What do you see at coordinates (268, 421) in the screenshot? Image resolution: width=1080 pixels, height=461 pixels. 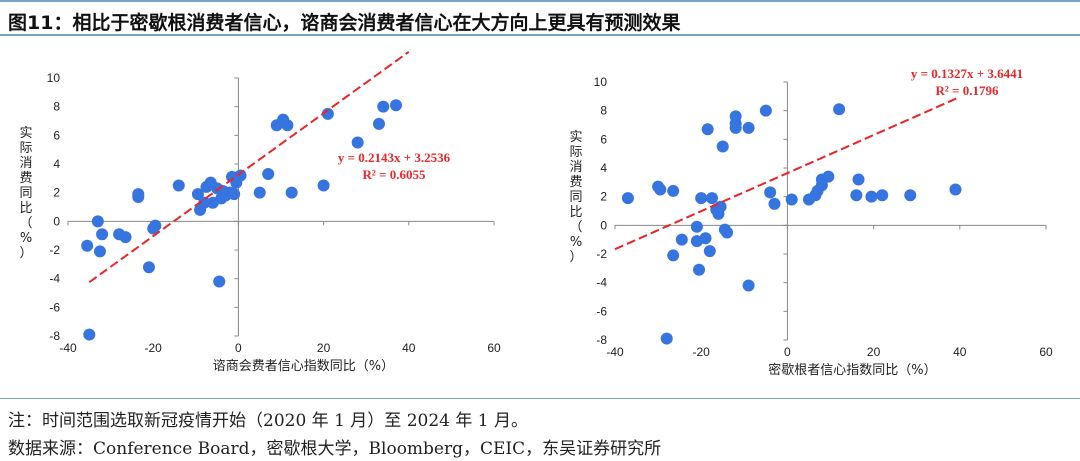 I see `footnote: 注：时间范围选取新冠疫情开始（2020 年 1 月）至 2024 年 1 月。` at bounding box center [268, 421].